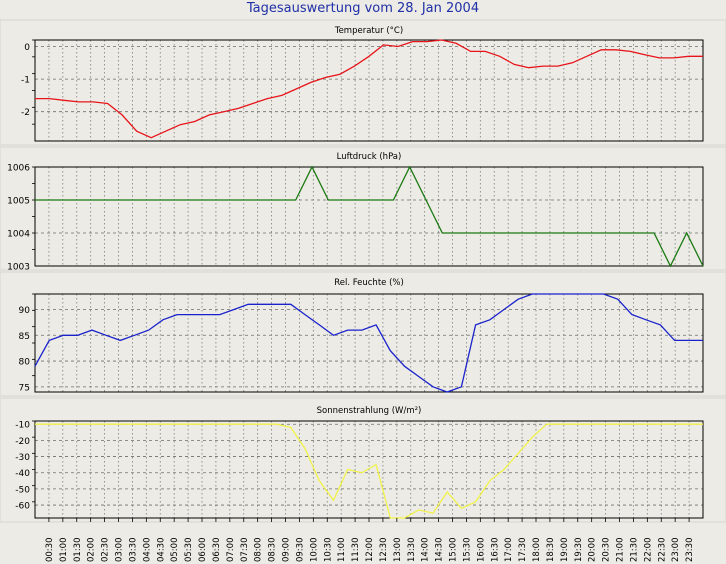  Describe the element at coordinates (18, 235) in the screenshot. I see `ytick-2-2: 1004` at that location.